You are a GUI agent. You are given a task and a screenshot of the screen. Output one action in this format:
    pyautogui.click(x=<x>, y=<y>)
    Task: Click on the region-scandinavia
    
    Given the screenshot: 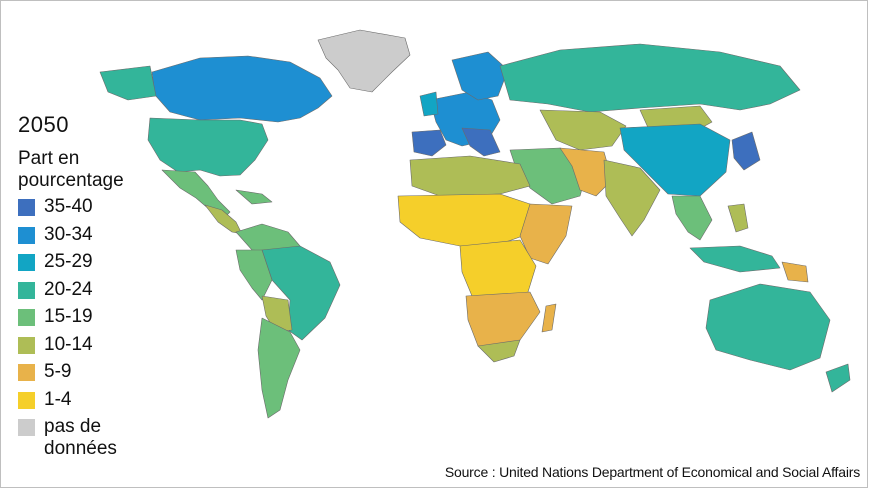 What is the action you would take?
    pyautogui.click(x=480, y=76)
    